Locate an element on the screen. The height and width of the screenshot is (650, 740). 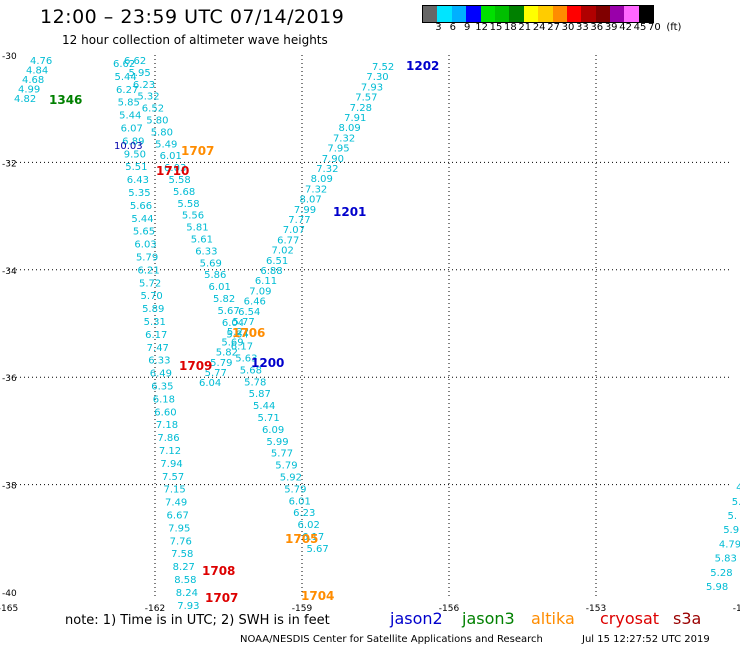
wave-height-value: 7.90 is located at coordinates (333, 159).